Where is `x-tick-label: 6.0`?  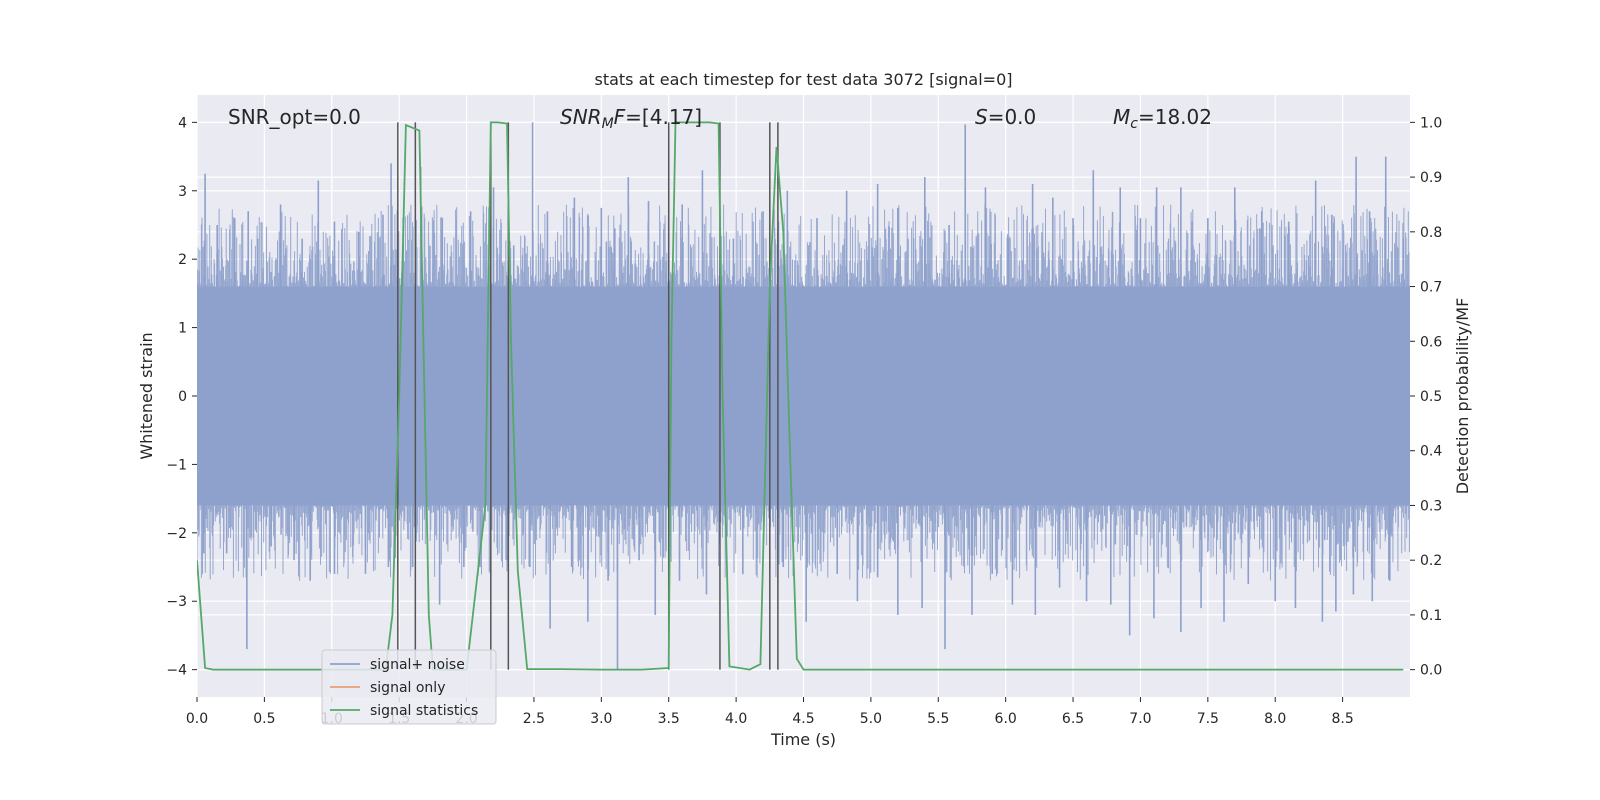 x-tick-label: 6.0 is located at coordinates (1006, 719).